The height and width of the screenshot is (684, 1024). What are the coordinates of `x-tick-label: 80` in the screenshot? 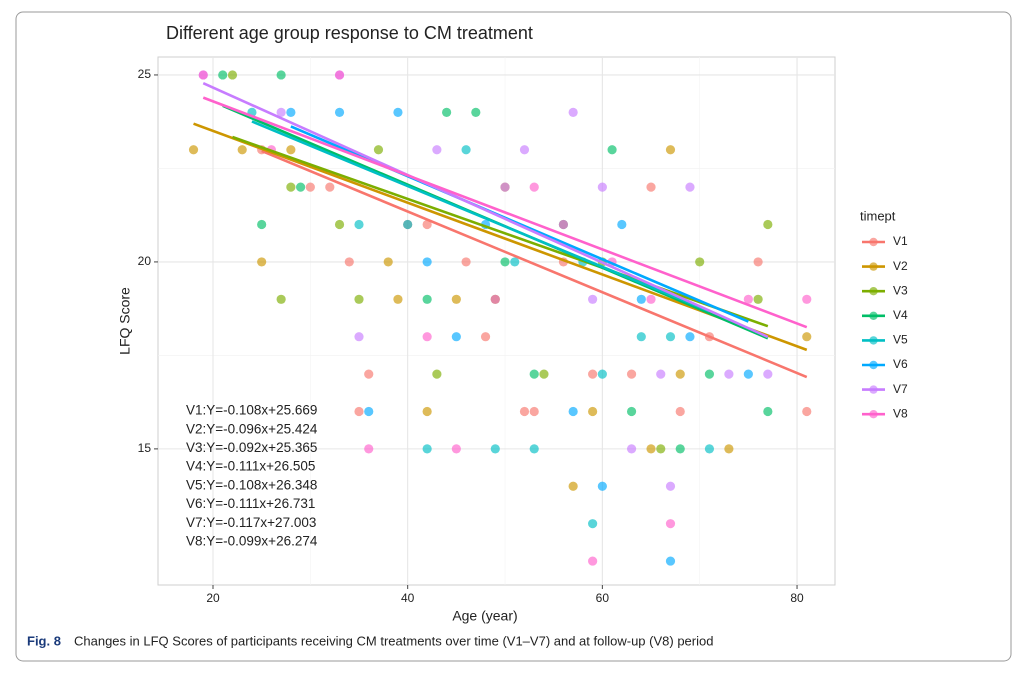 It's located at (797, 598).